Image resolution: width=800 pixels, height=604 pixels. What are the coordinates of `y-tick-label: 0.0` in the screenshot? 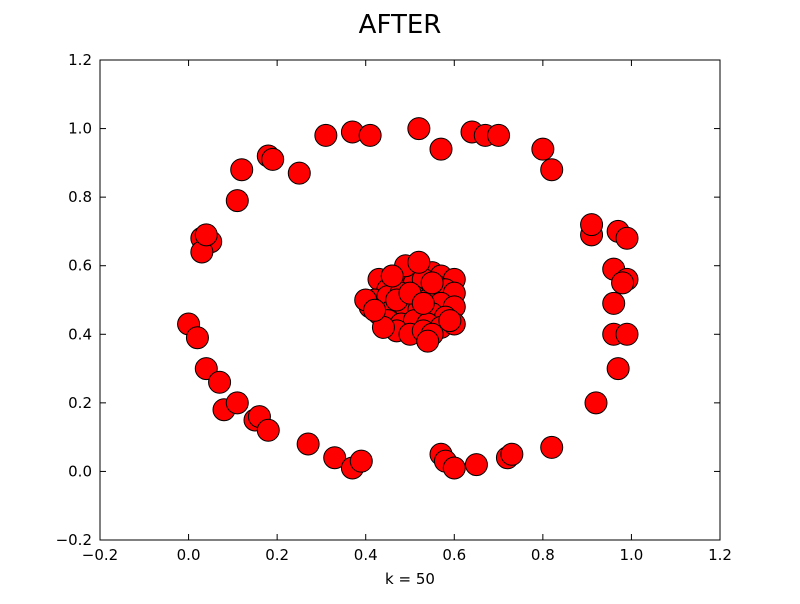 It's located at (80, 471).